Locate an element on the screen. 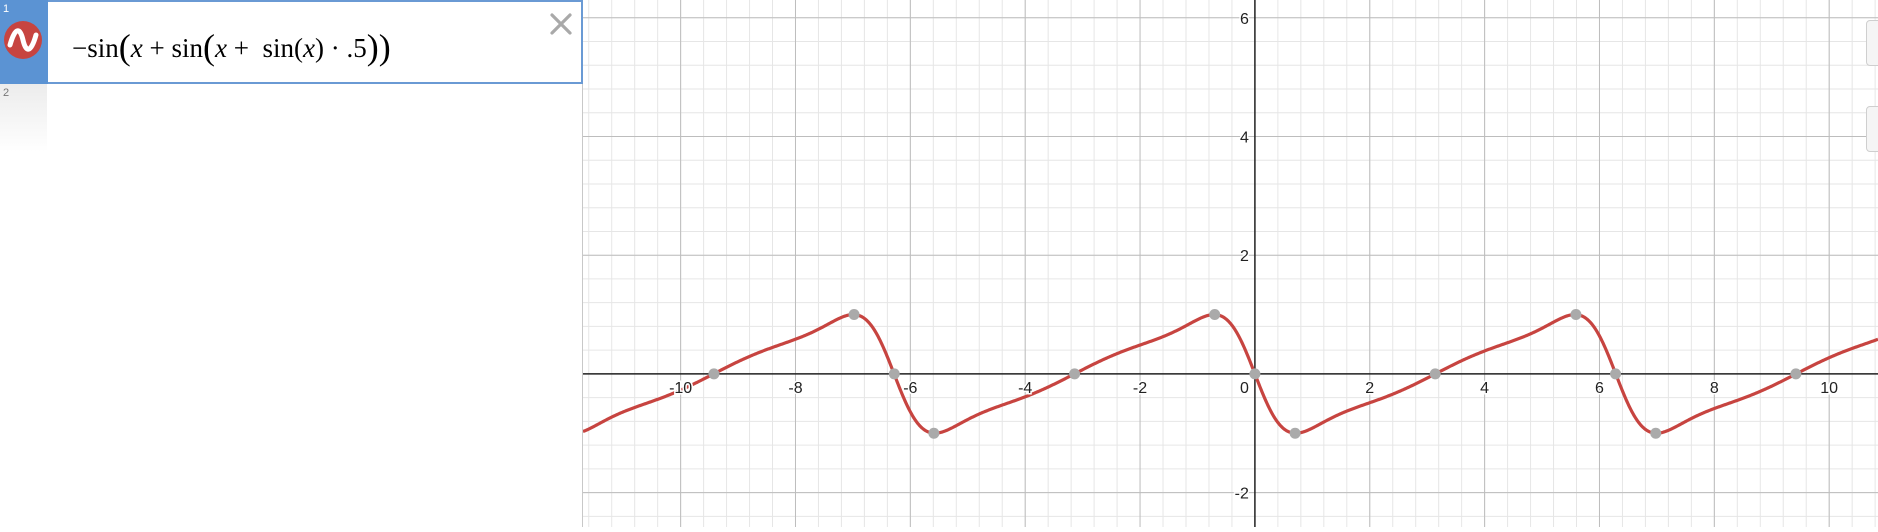 This screenshot has height=532, width=1878. y-tick-label: 4 is located at coordinates (1244, 137).